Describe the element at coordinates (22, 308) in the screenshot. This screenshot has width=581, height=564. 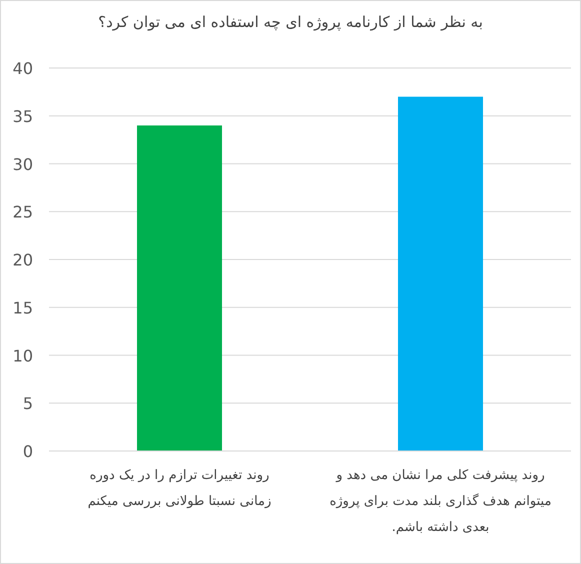
I see `y-tick-label: 15` at that location.